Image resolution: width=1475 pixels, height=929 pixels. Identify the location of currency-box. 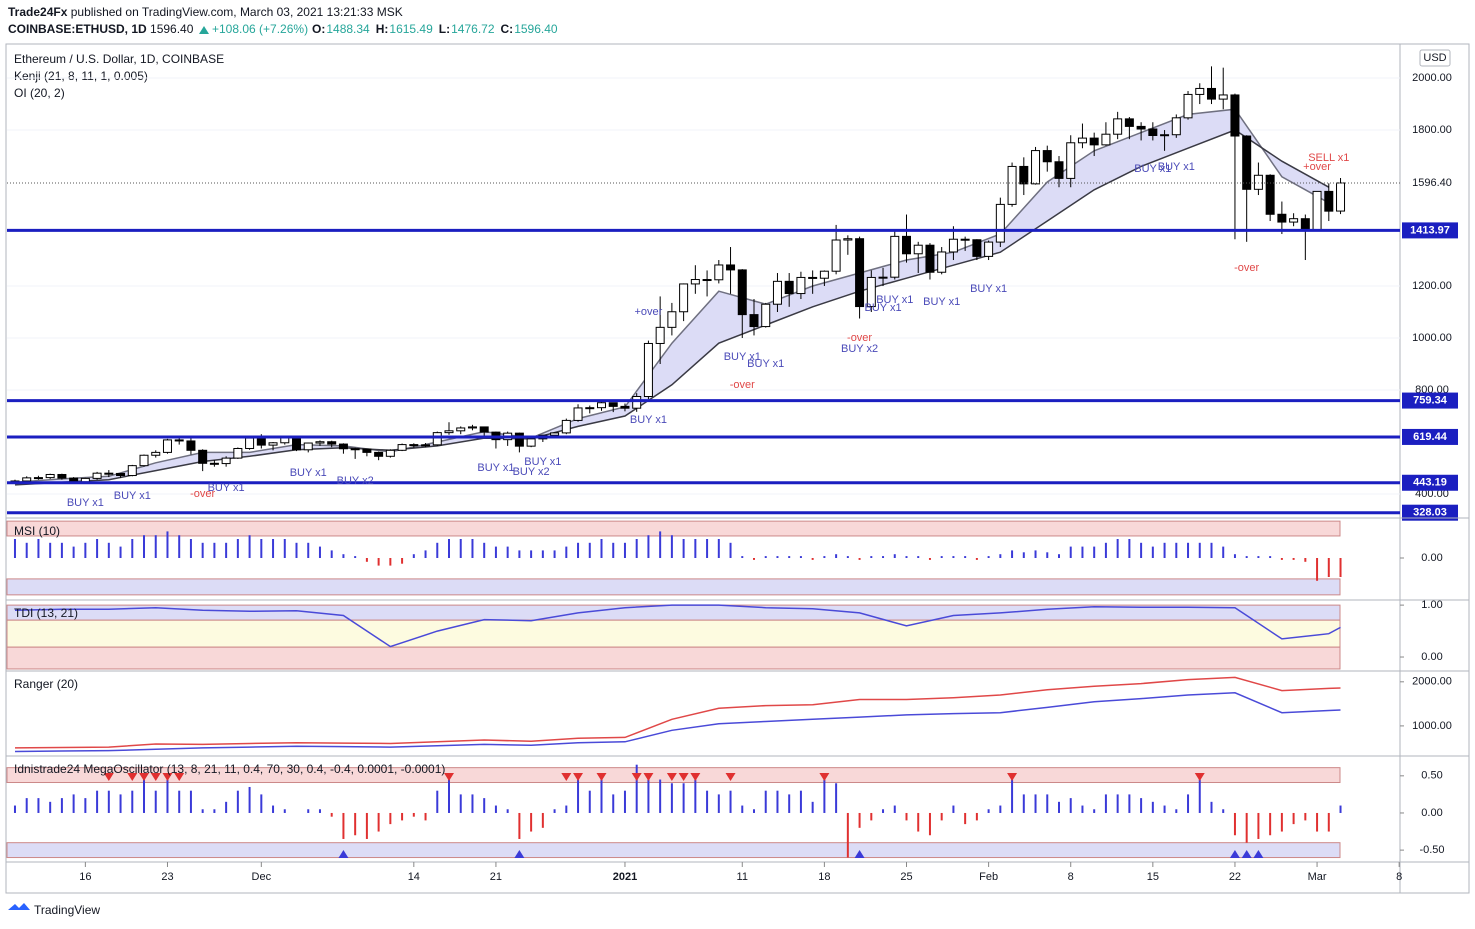
(1435, 58).